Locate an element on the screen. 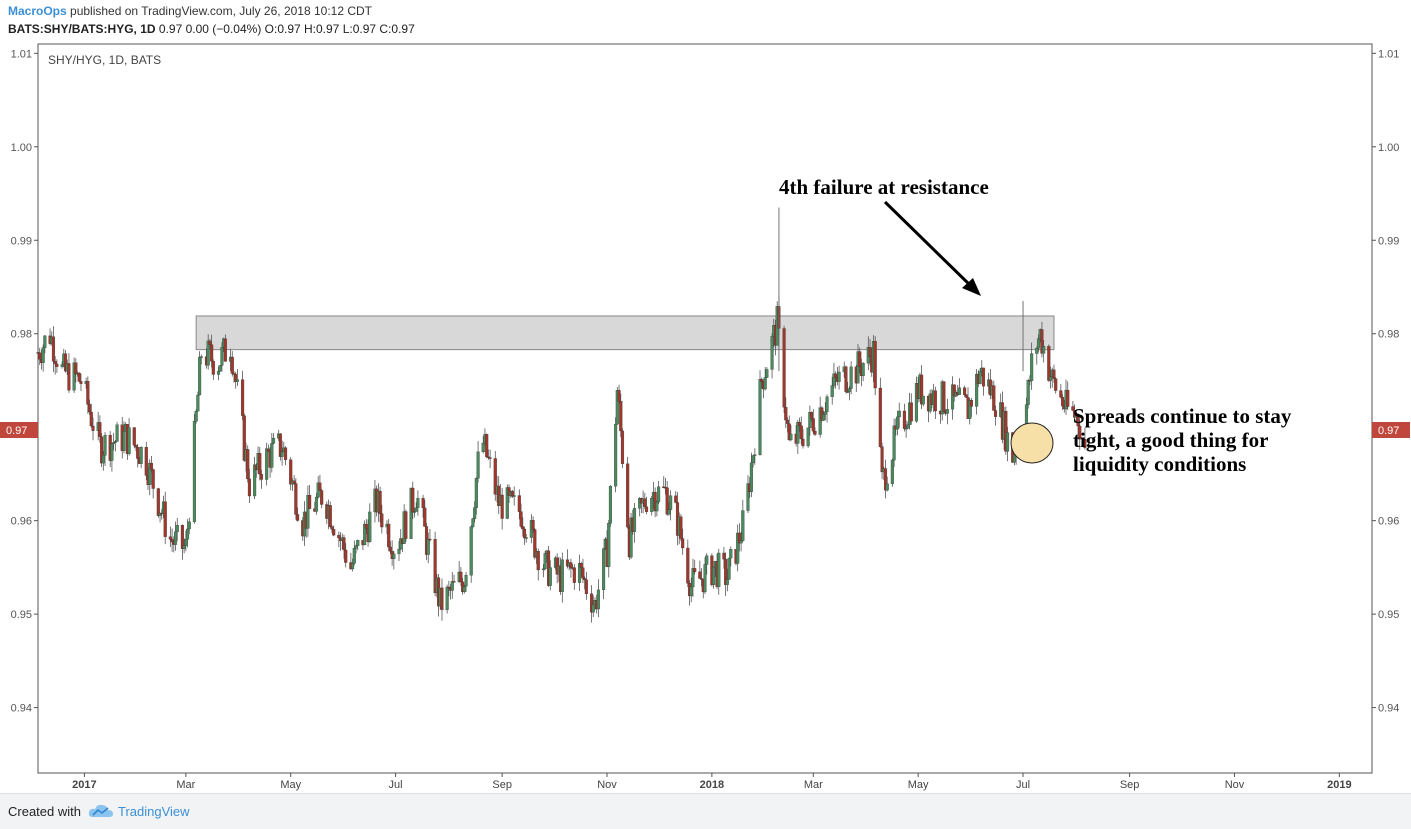  x-tick-label: Nov is located at coordinates (607, 785).